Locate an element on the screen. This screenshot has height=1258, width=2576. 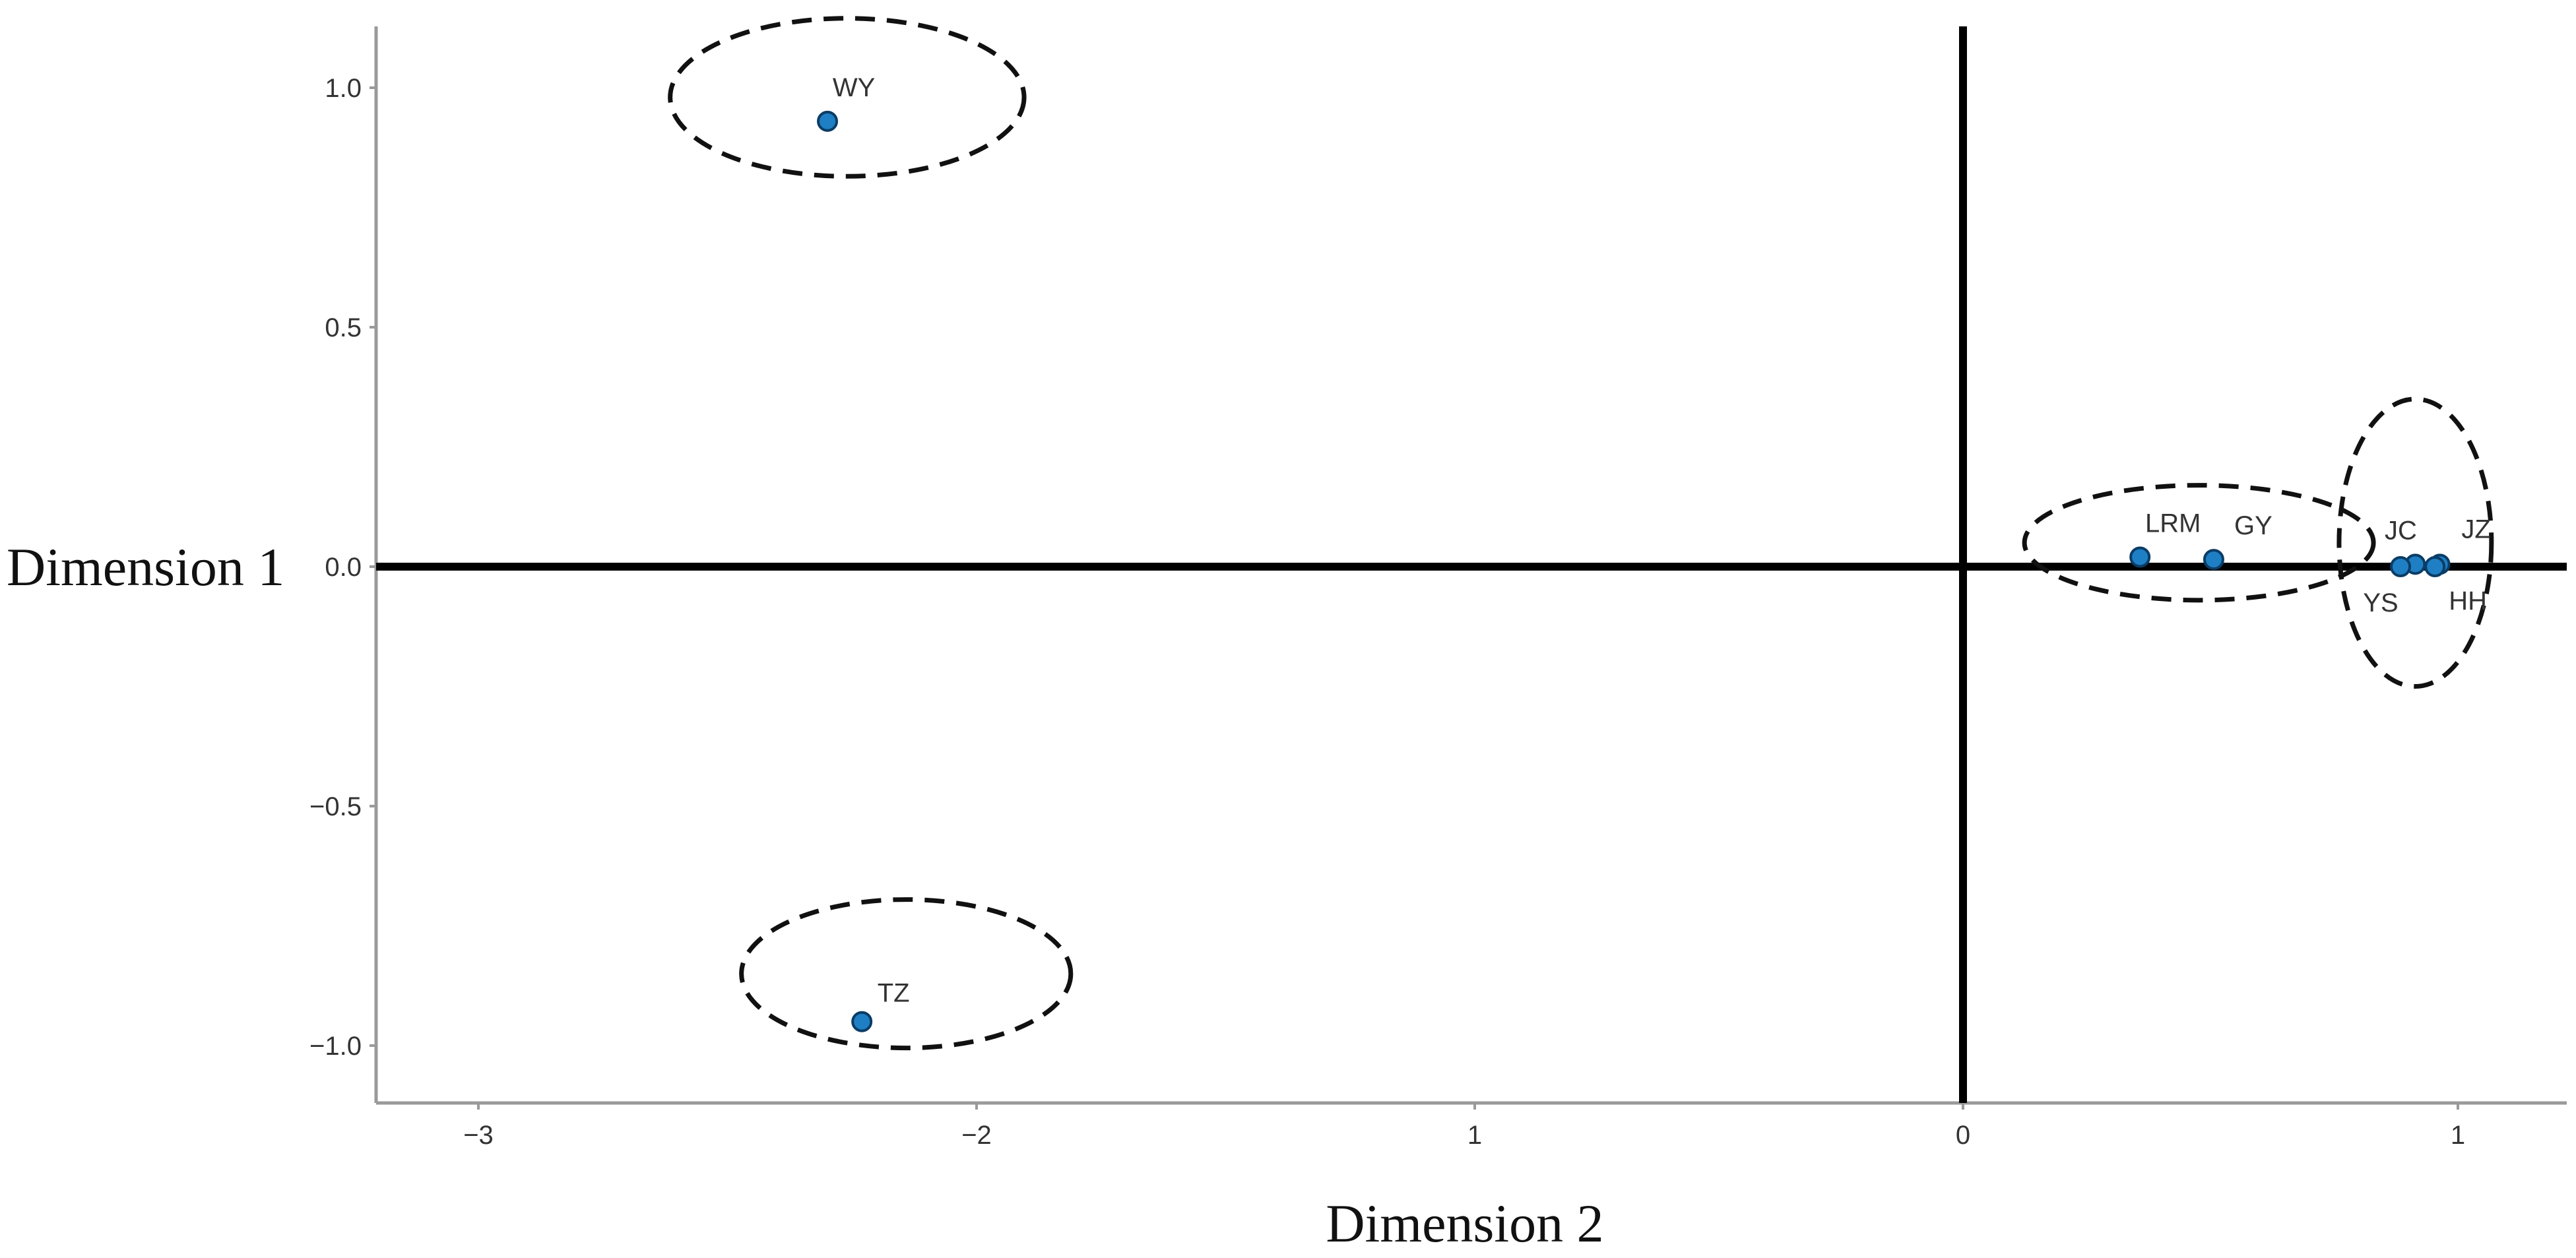
point-label: TZ is located at coordinates (894, 994).